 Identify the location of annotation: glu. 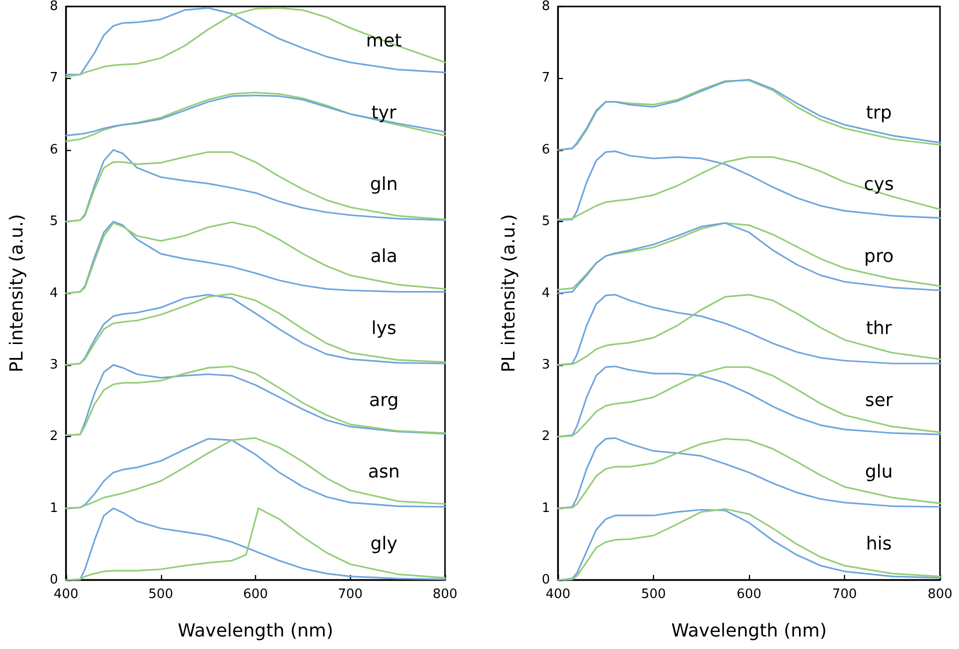
(878, 472).